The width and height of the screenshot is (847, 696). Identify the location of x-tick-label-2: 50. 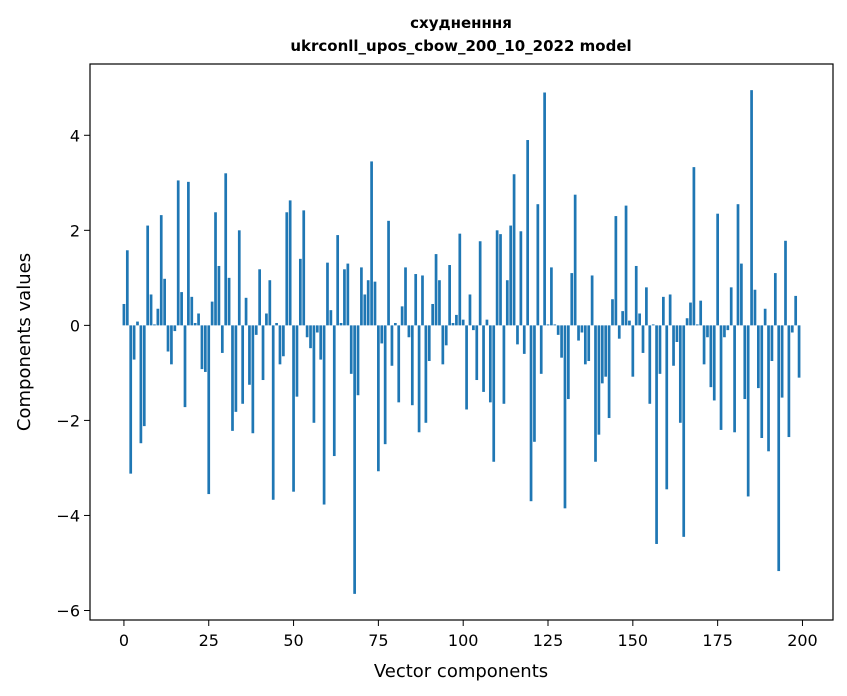
(293, 640).